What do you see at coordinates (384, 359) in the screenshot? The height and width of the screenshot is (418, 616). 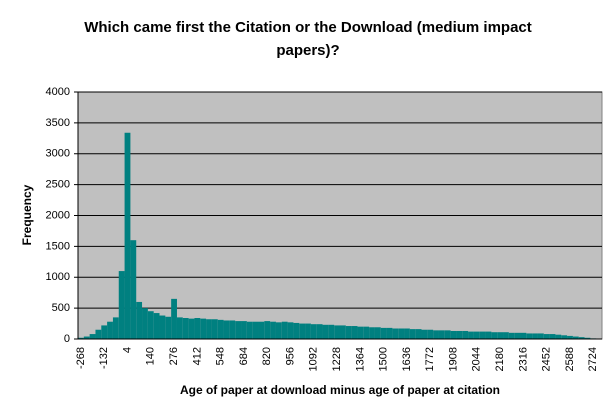 I see `x-tick-label: 1500` at bounding box center [384, 359].